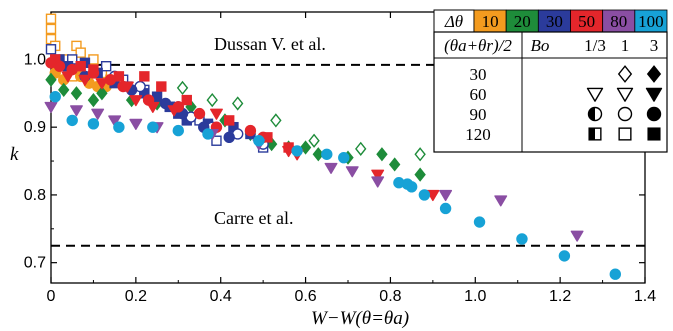  I want to click on reference-line-label-carre: Carre et al., so click(253, 218).